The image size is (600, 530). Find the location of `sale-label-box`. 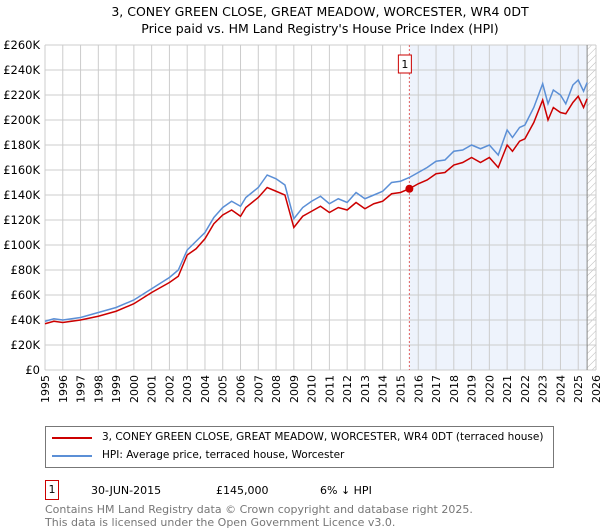

sale-label-box is located at coordinates (404, 64).